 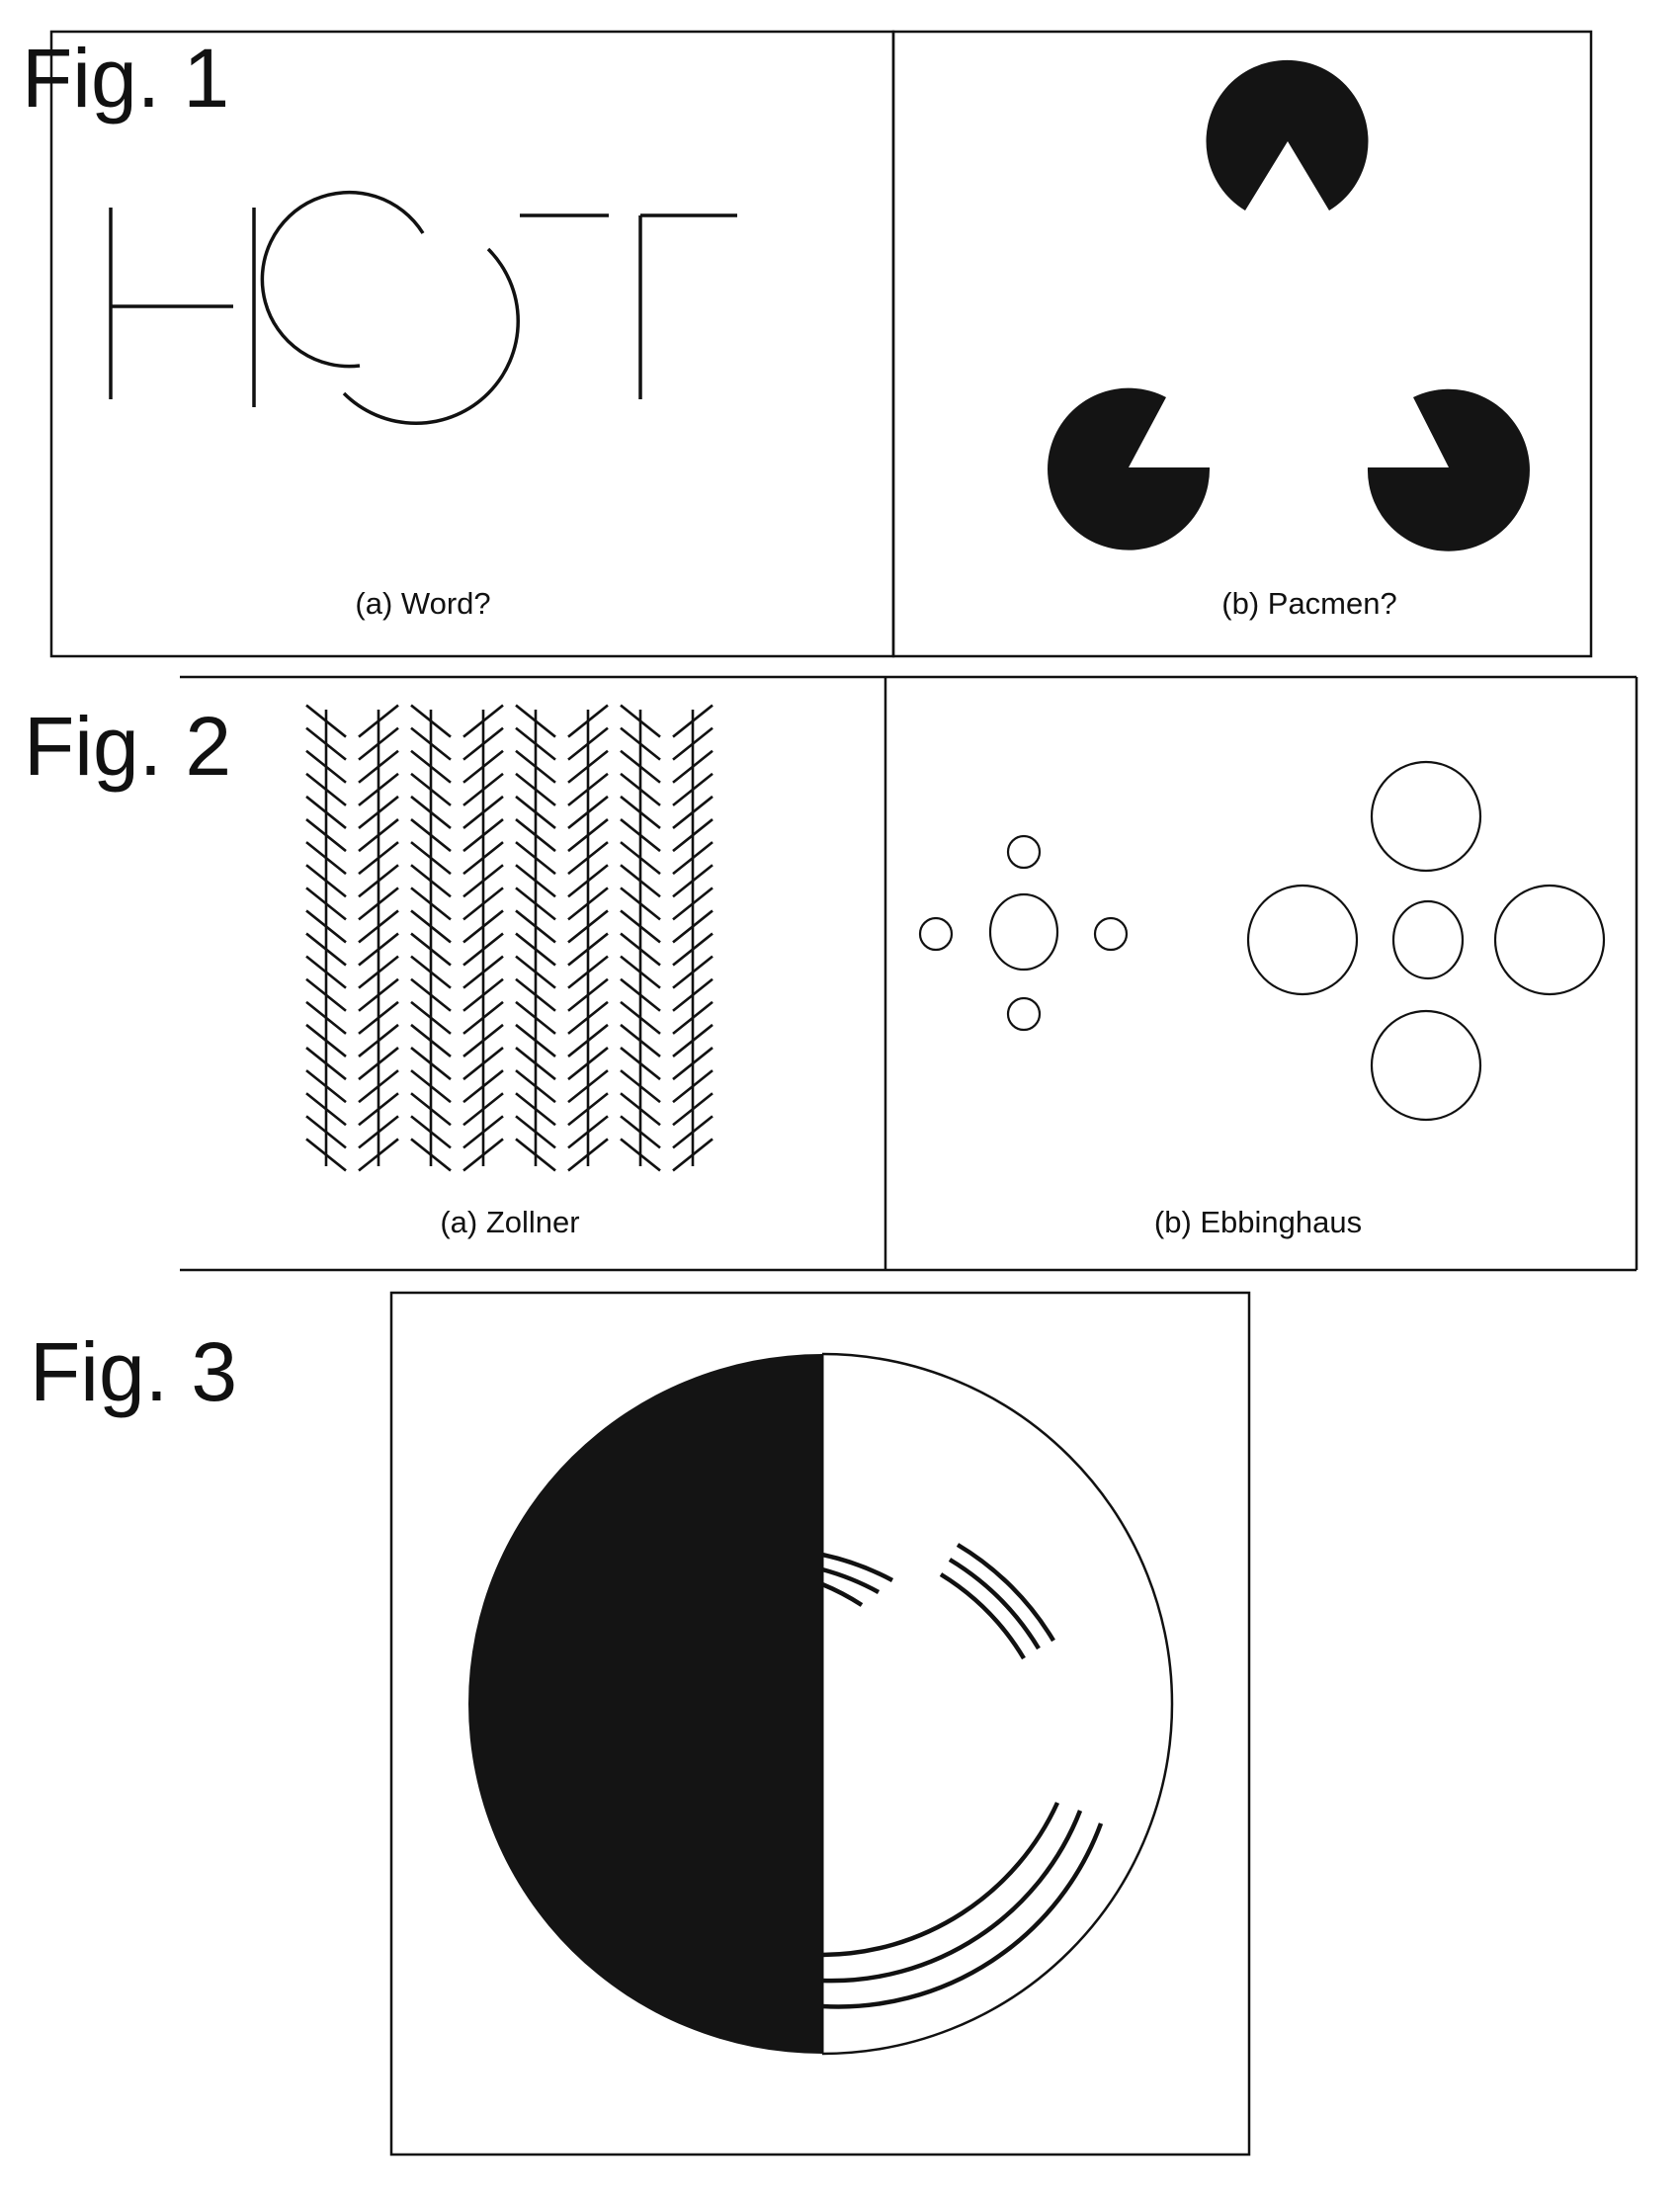 I want to click on arcs-bottom-group, so click(x=962, y=1905).